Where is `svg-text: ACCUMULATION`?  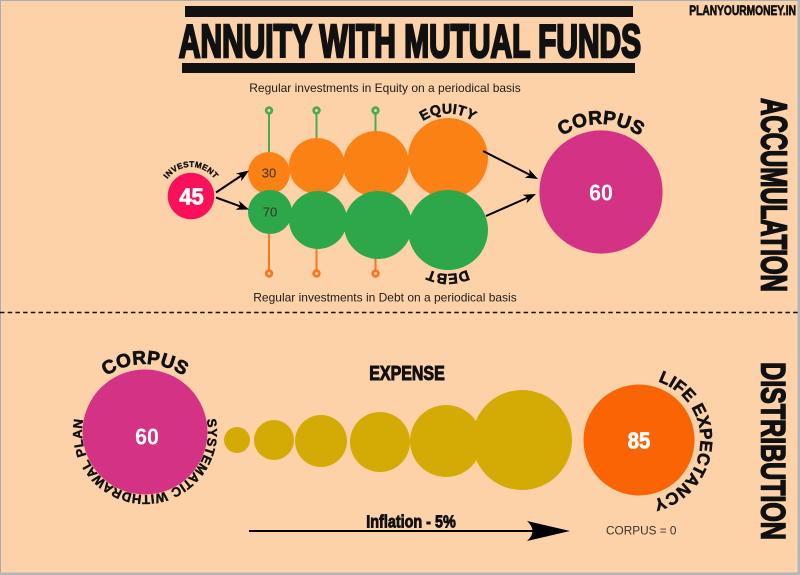 svg-text: ACCUMULATION is located at coordinates (773, 195).